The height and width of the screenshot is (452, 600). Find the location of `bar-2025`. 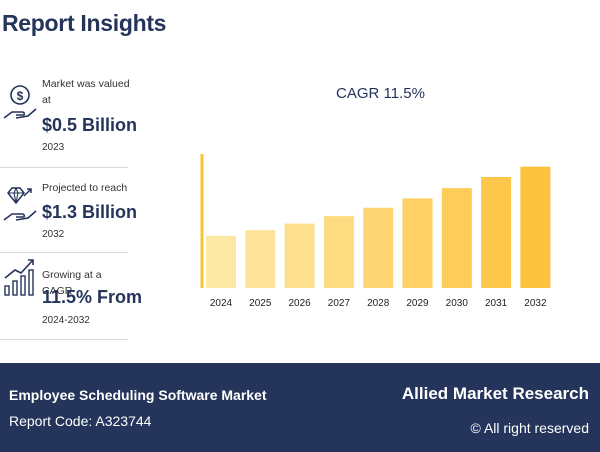

bar-2025 is located at coordinates (260, 259).